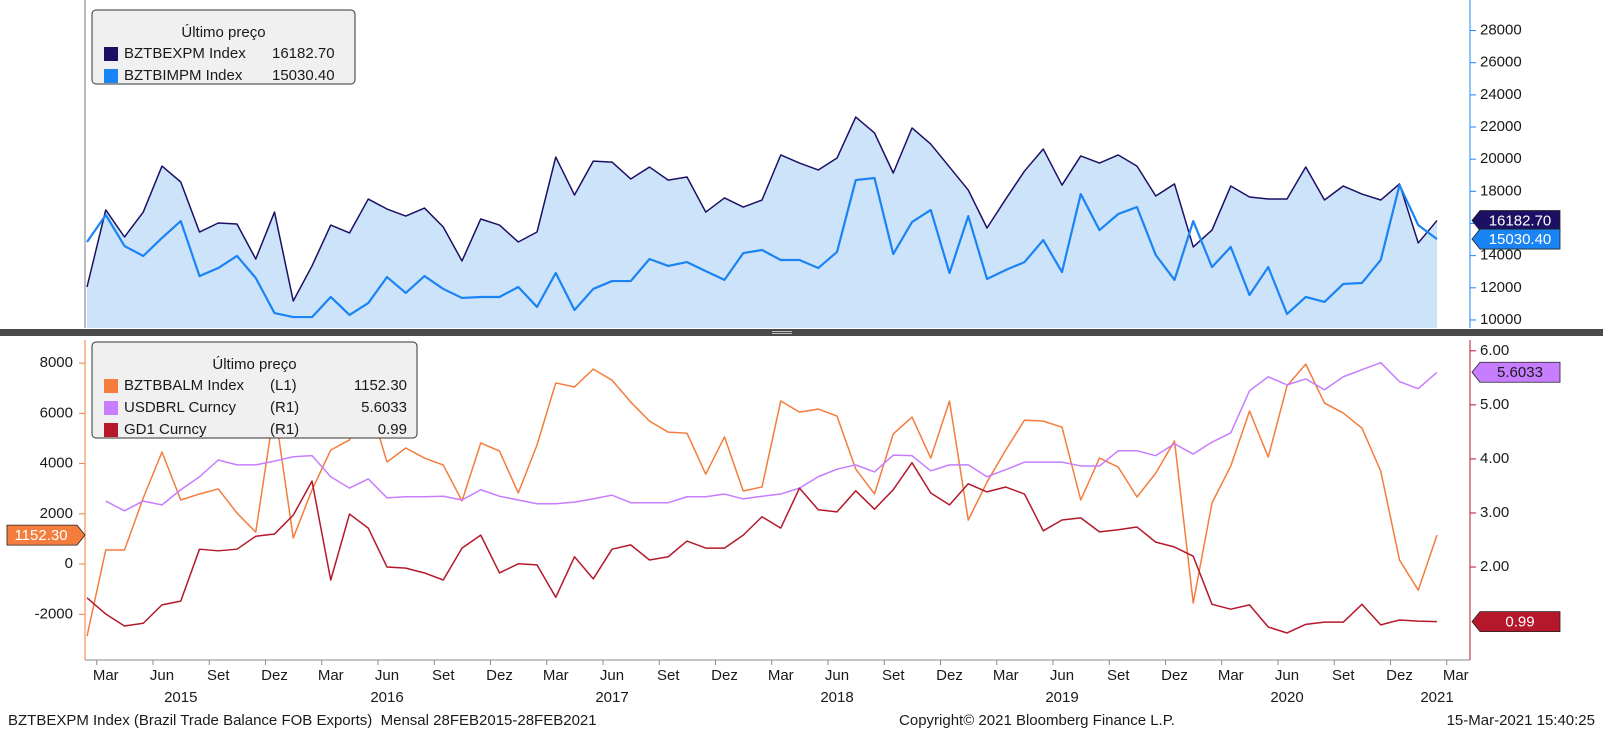 The width and height of the screenshot is (1603, 748). I want to click on y-tick-label: 2000, so click(56, 513).